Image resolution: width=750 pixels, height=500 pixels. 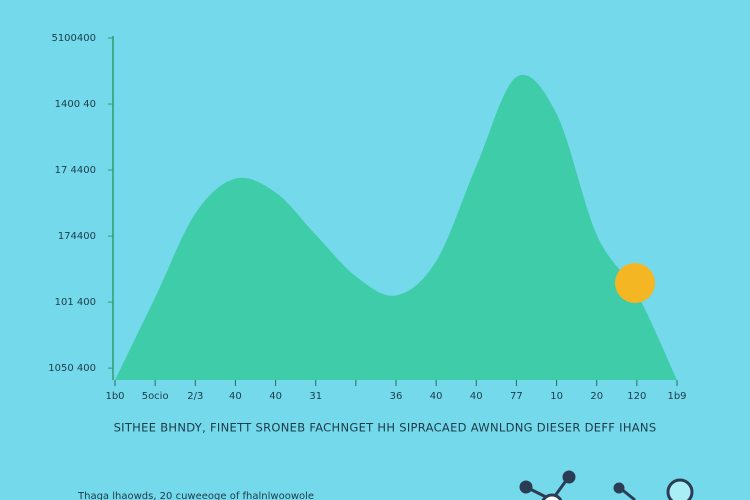 What do you see at coordinates (75, 170) in the screenshot?
I see `y-tick-label: 17 4400` at bounding box center [75, 170].